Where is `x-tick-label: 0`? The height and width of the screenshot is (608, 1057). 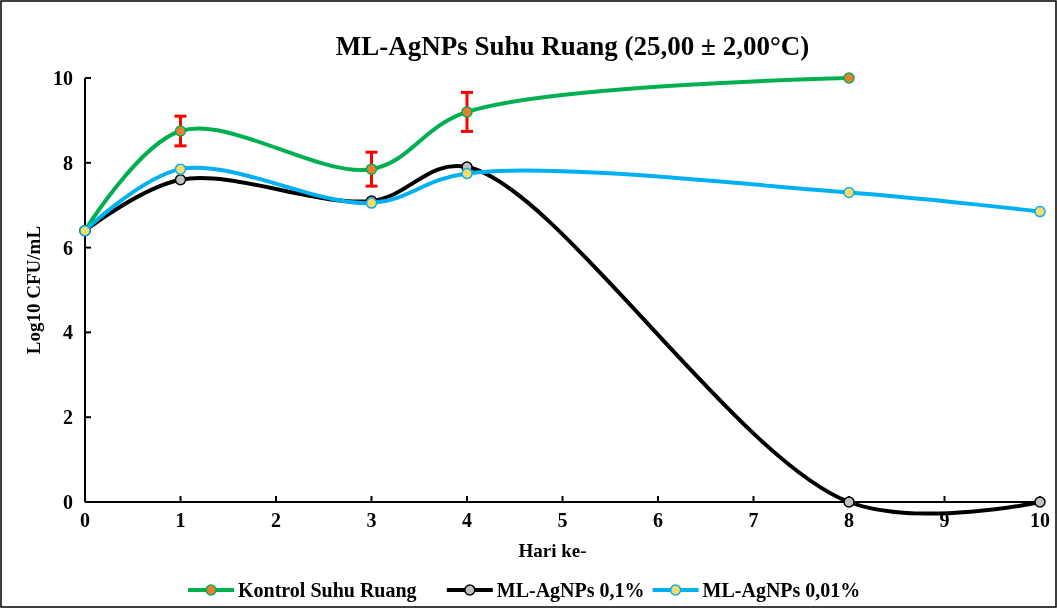 x-tick-label: 0 is located at coordinates (85, 520).